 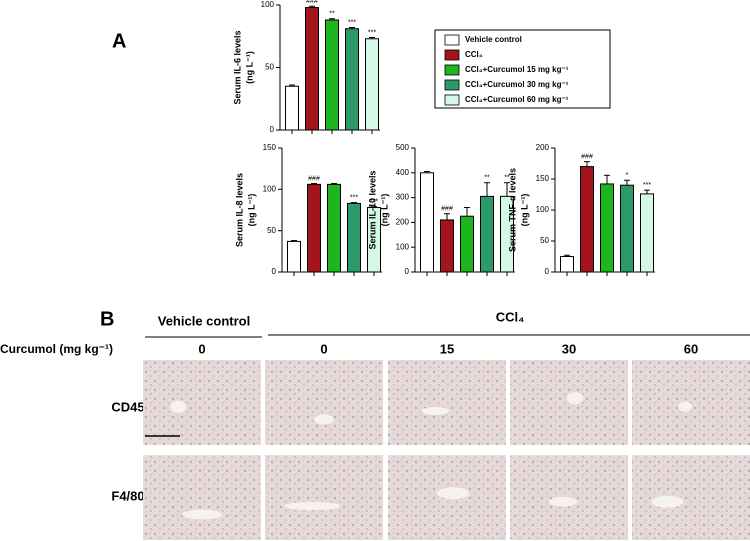 I want to click on legend-label: CCl₄+Curcumol 30 mg kg⁻¹, so click(x=517, y=84).